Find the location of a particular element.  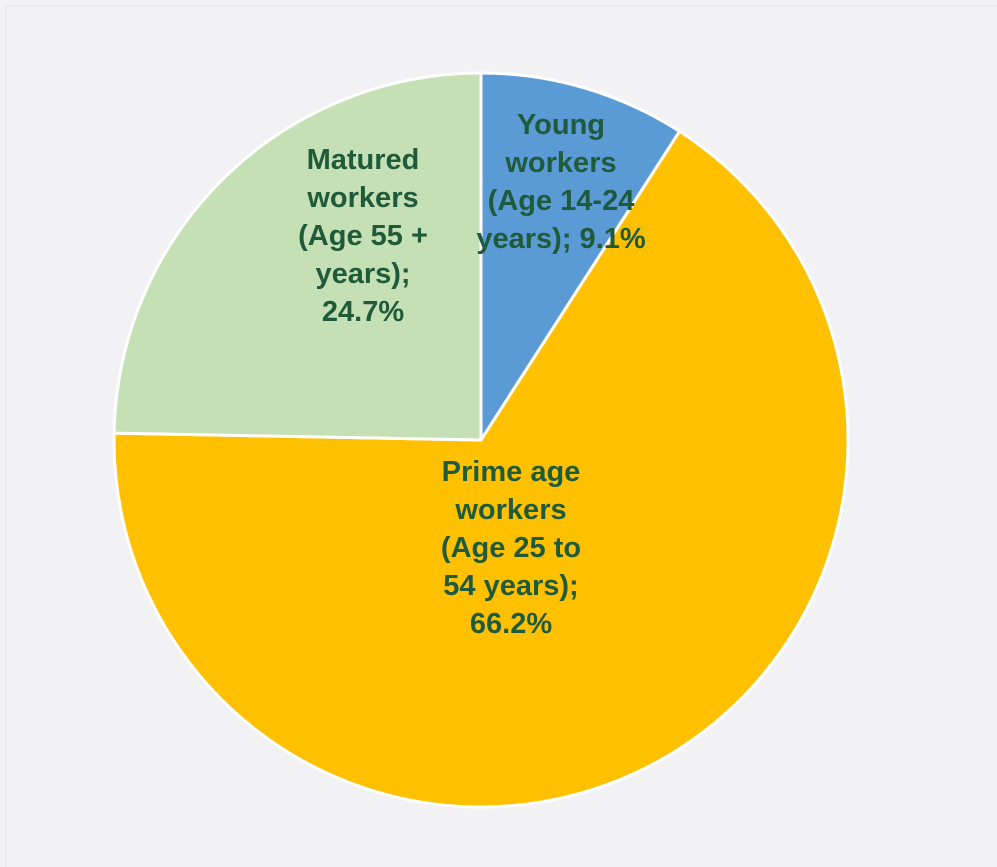

pie-label-line: years); is located at coordinates (362, 274).